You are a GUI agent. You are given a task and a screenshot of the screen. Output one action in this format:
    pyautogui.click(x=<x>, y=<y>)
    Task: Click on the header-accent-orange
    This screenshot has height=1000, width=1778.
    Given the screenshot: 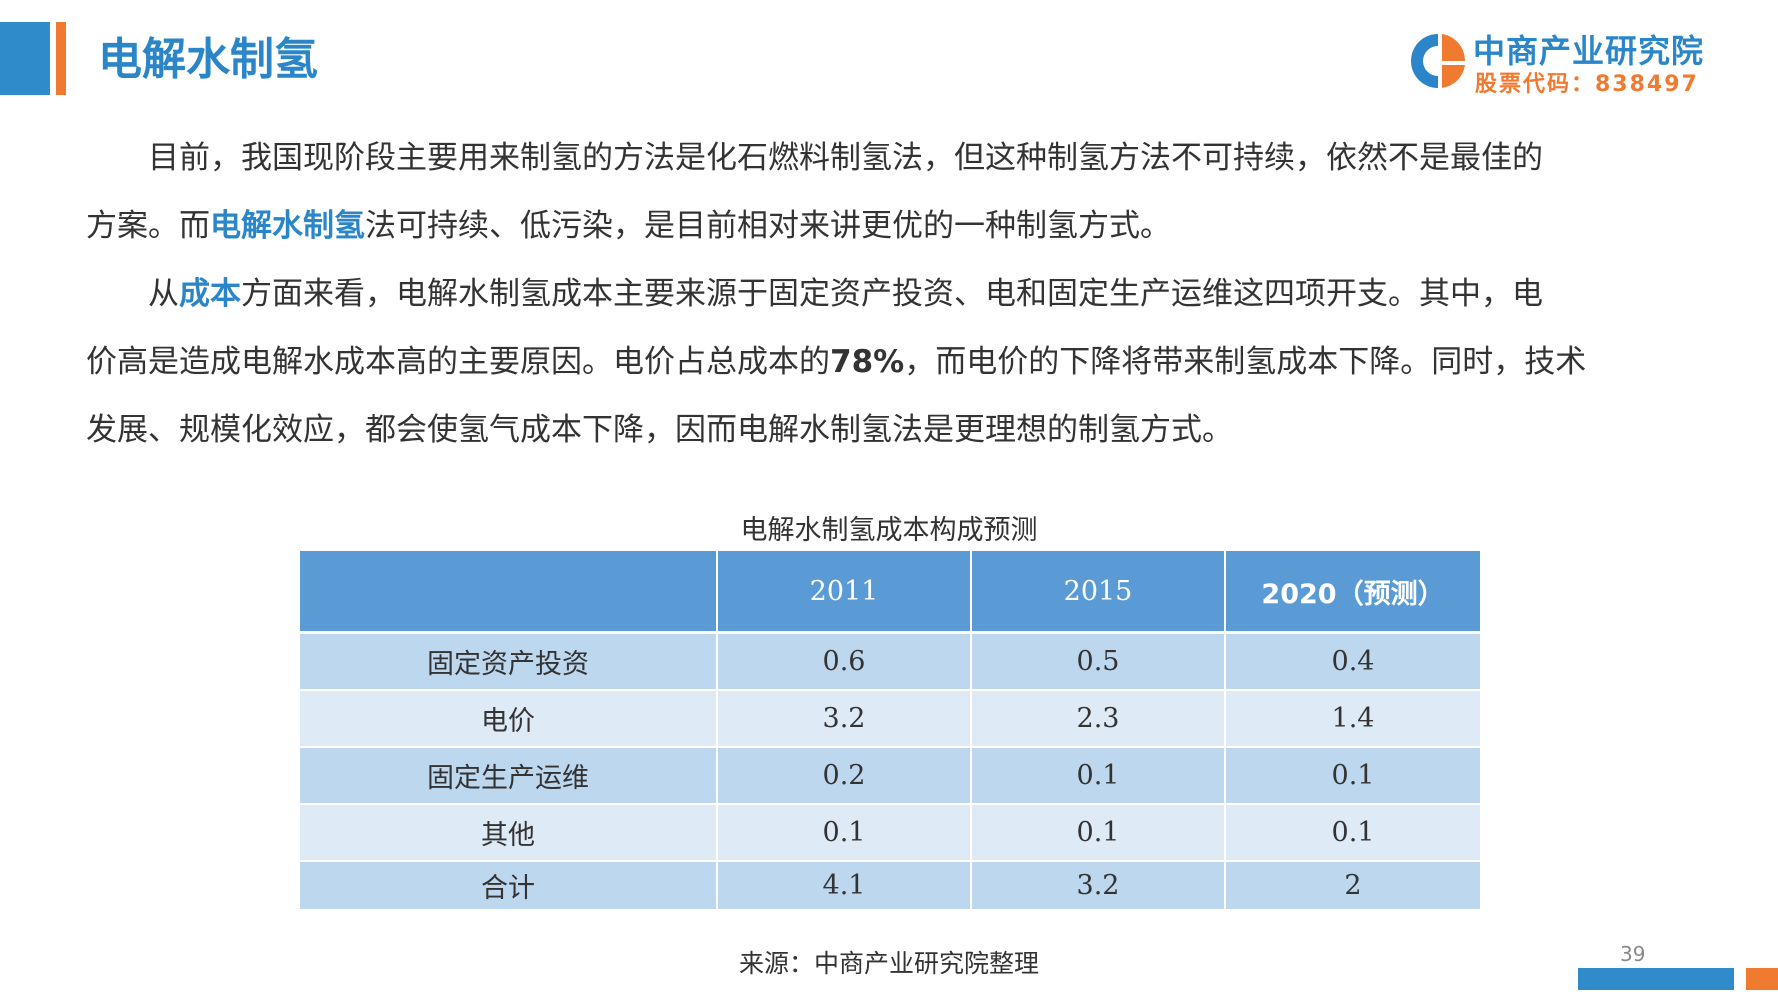 What is the action you would take?
    pyautogui.click(x=61, y=58)
    